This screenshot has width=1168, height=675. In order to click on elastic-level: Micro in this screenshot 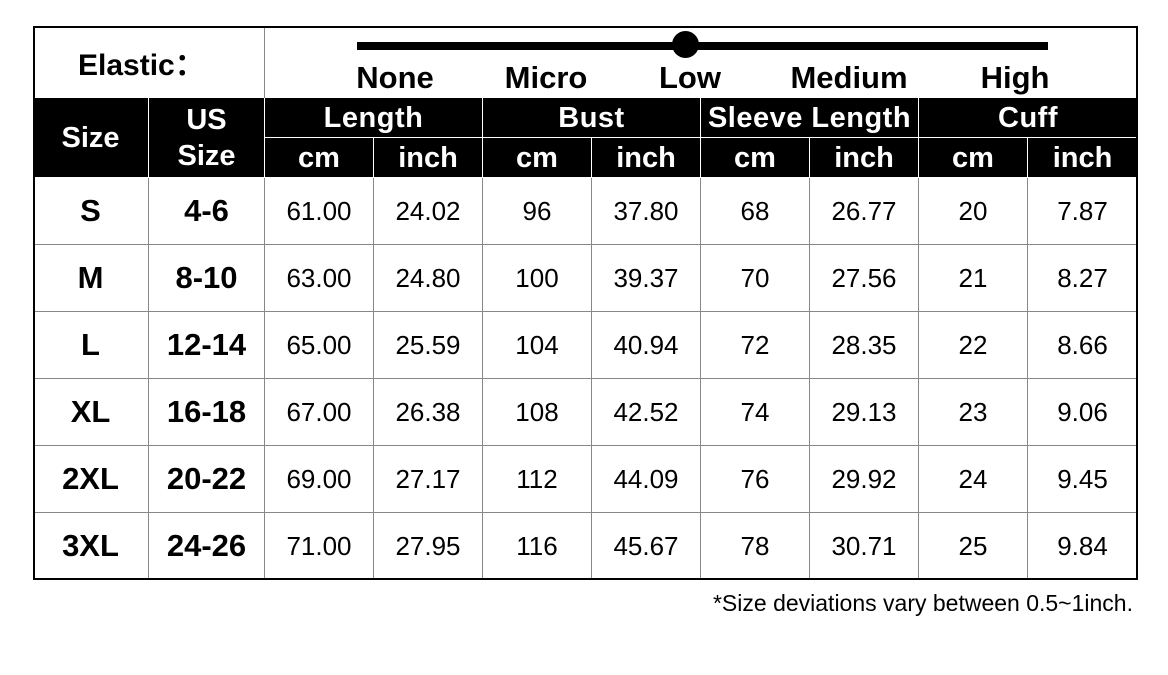, I will do `click(546, 77)`.